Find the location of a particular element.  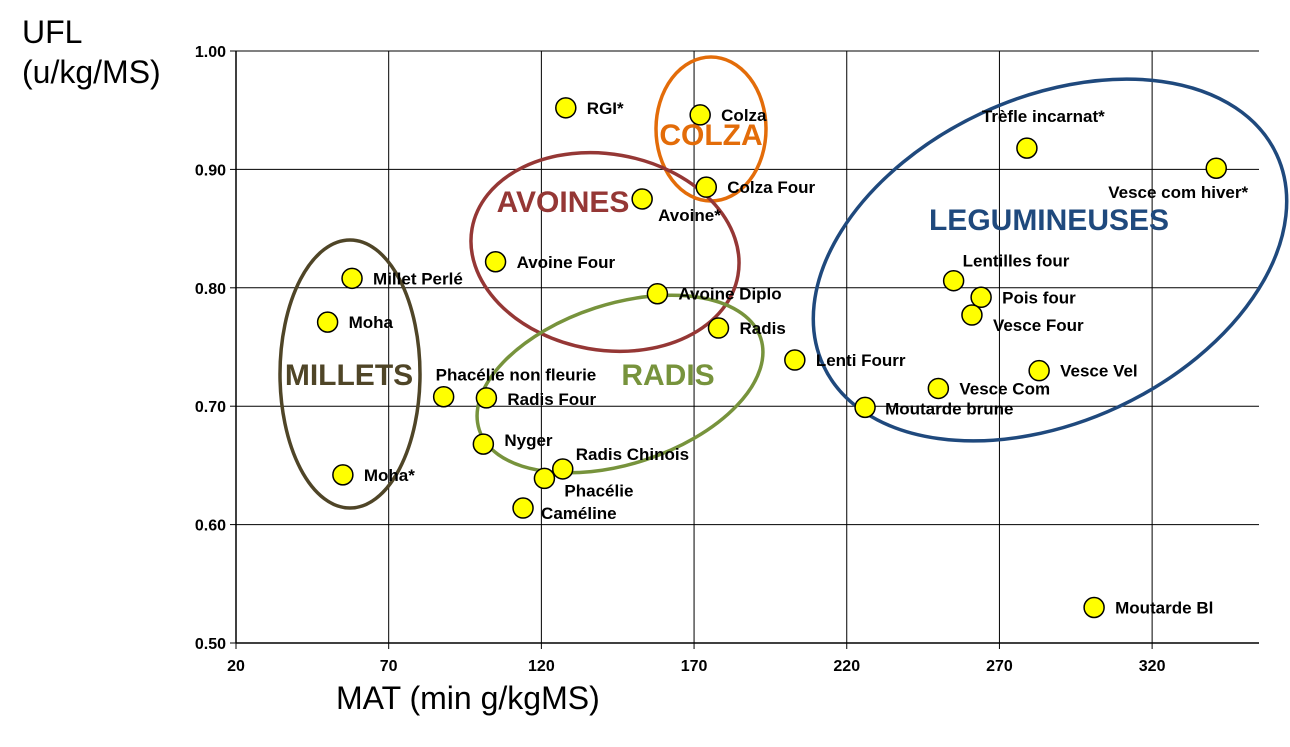

y-axis-title-line2: (u/kg/MS) is located at coordinates (91, 72).